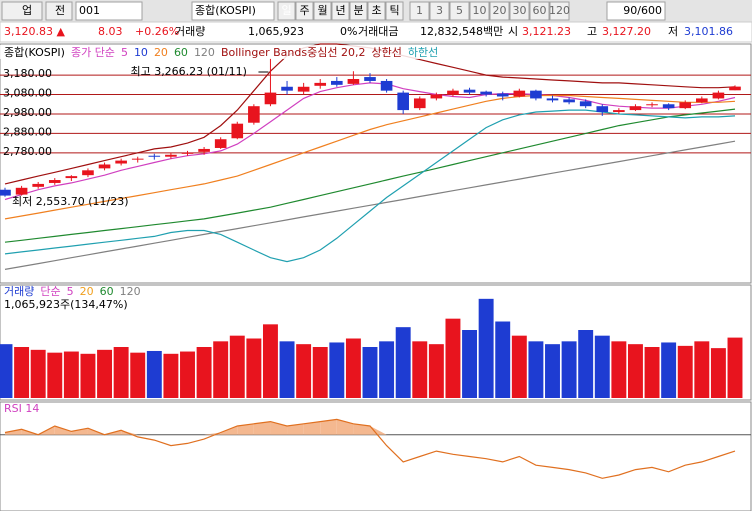 This screenshot has height=511, width=752. I want to click on volume-period: 120, so click(130, 291).